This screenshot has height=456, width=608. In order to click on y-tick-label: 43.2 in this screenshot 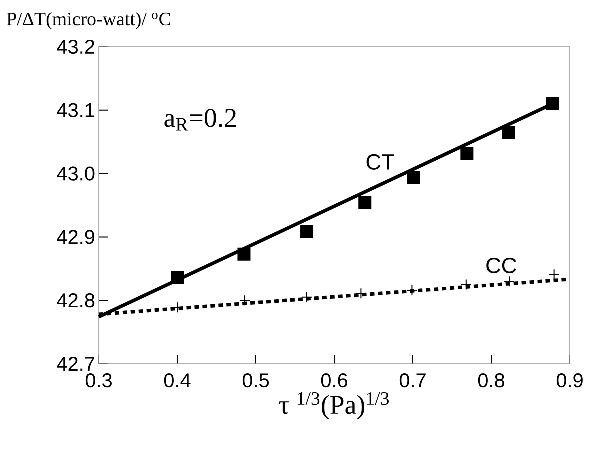, I will do `click(75, 47)`.